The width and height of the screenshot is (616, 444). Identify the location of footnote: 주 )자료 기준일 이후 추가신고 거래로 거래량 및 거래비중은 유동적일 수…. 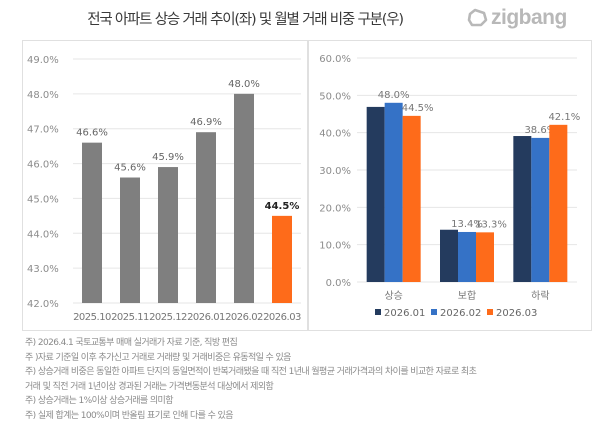
(158, 357).